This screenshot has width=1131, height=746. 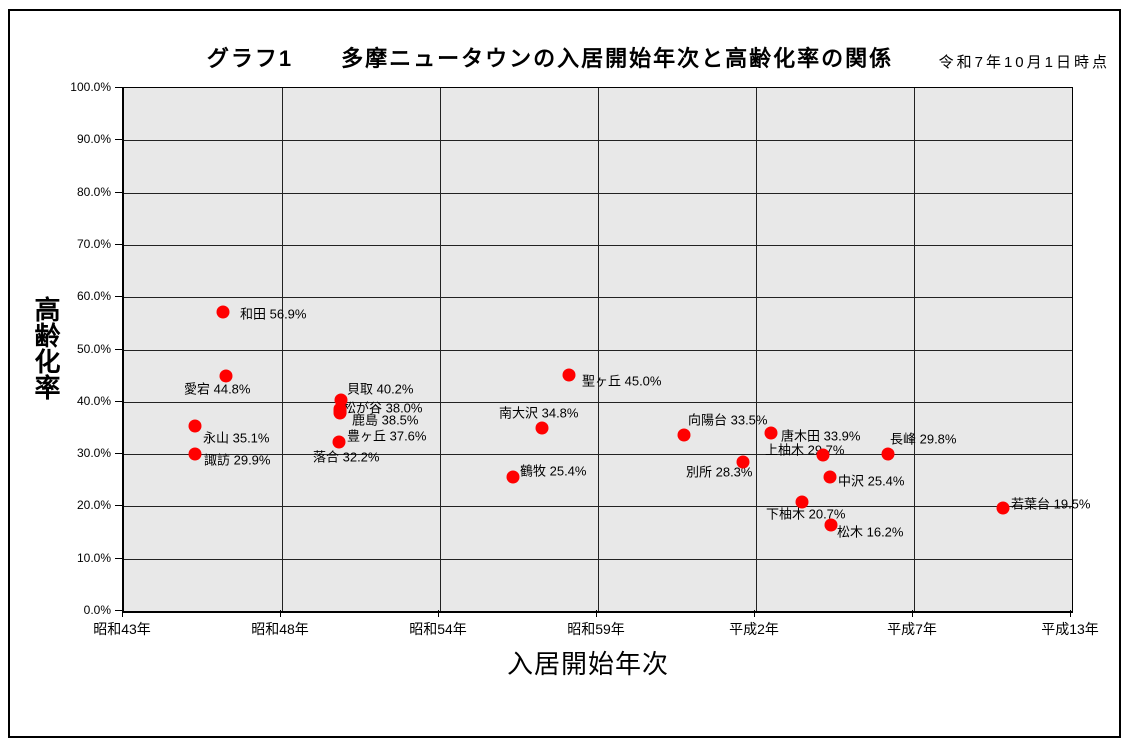 I want to click on as-of-date-note: 令和7年10月1日時点, so click(x=1024, y=62).